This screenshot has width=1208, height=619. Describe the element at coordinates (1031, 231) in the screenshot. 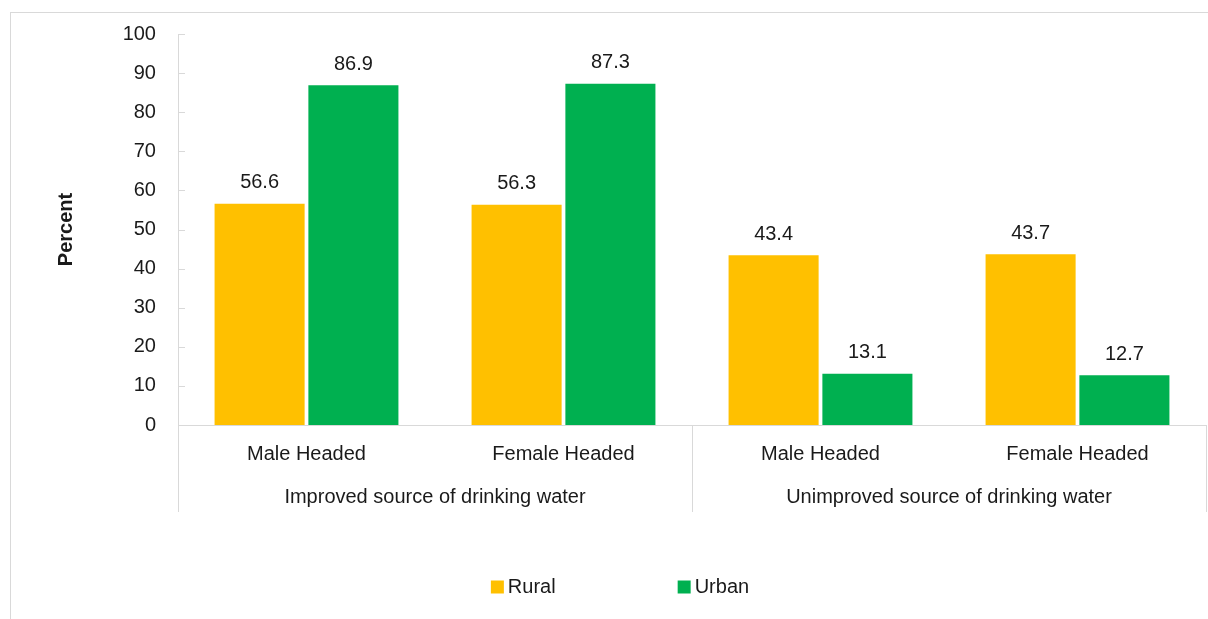

I see `data-label: 43.7` at that location.